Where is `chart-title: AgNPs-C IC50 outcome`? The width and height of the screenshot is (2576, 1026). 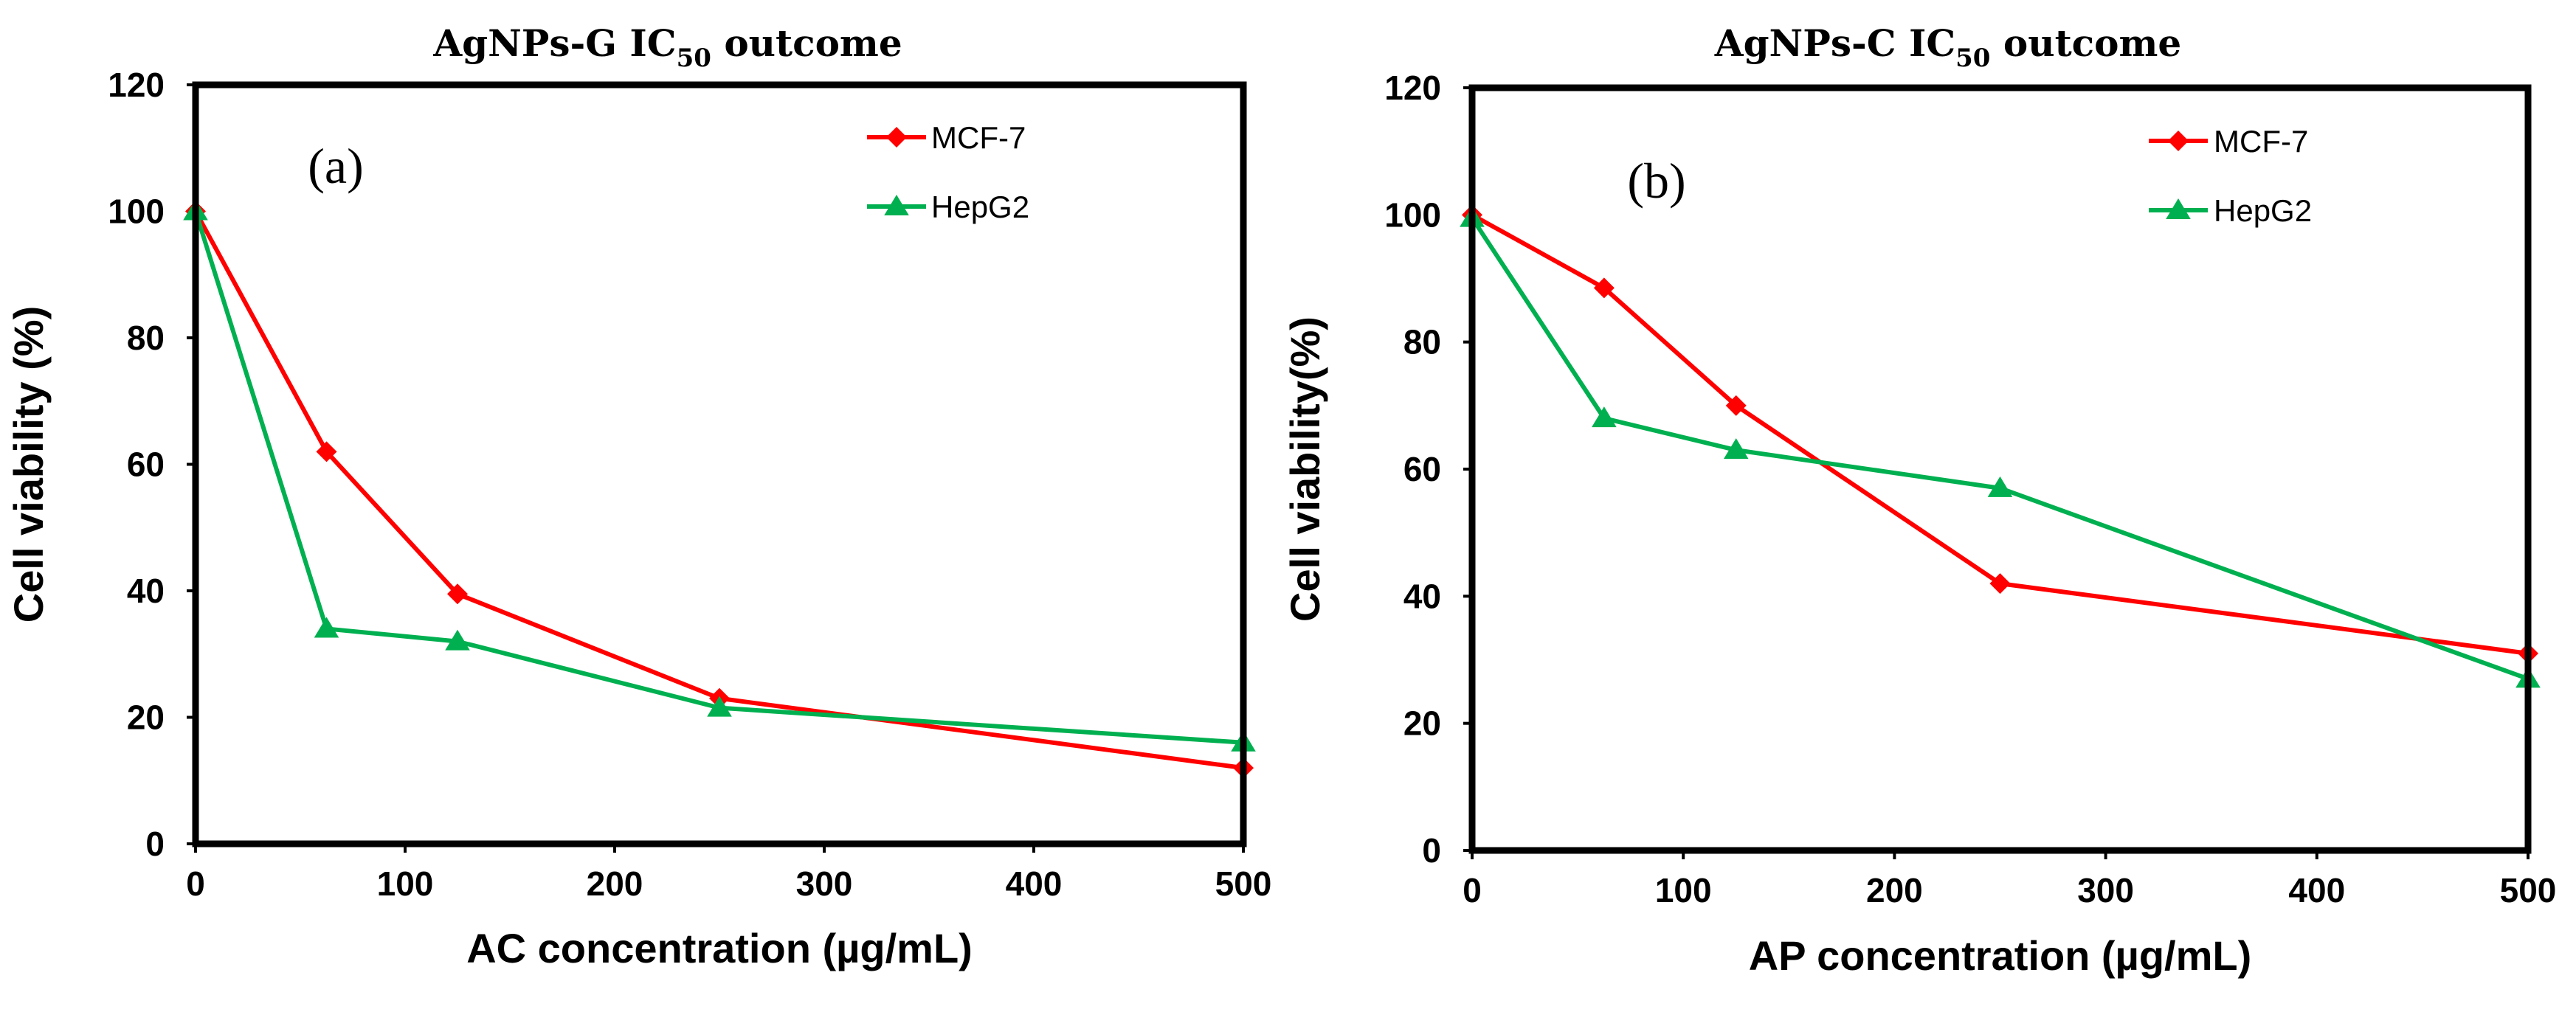 chart-title: AgNPs-C IC50 outcome is located at coordinates (1947, 47).